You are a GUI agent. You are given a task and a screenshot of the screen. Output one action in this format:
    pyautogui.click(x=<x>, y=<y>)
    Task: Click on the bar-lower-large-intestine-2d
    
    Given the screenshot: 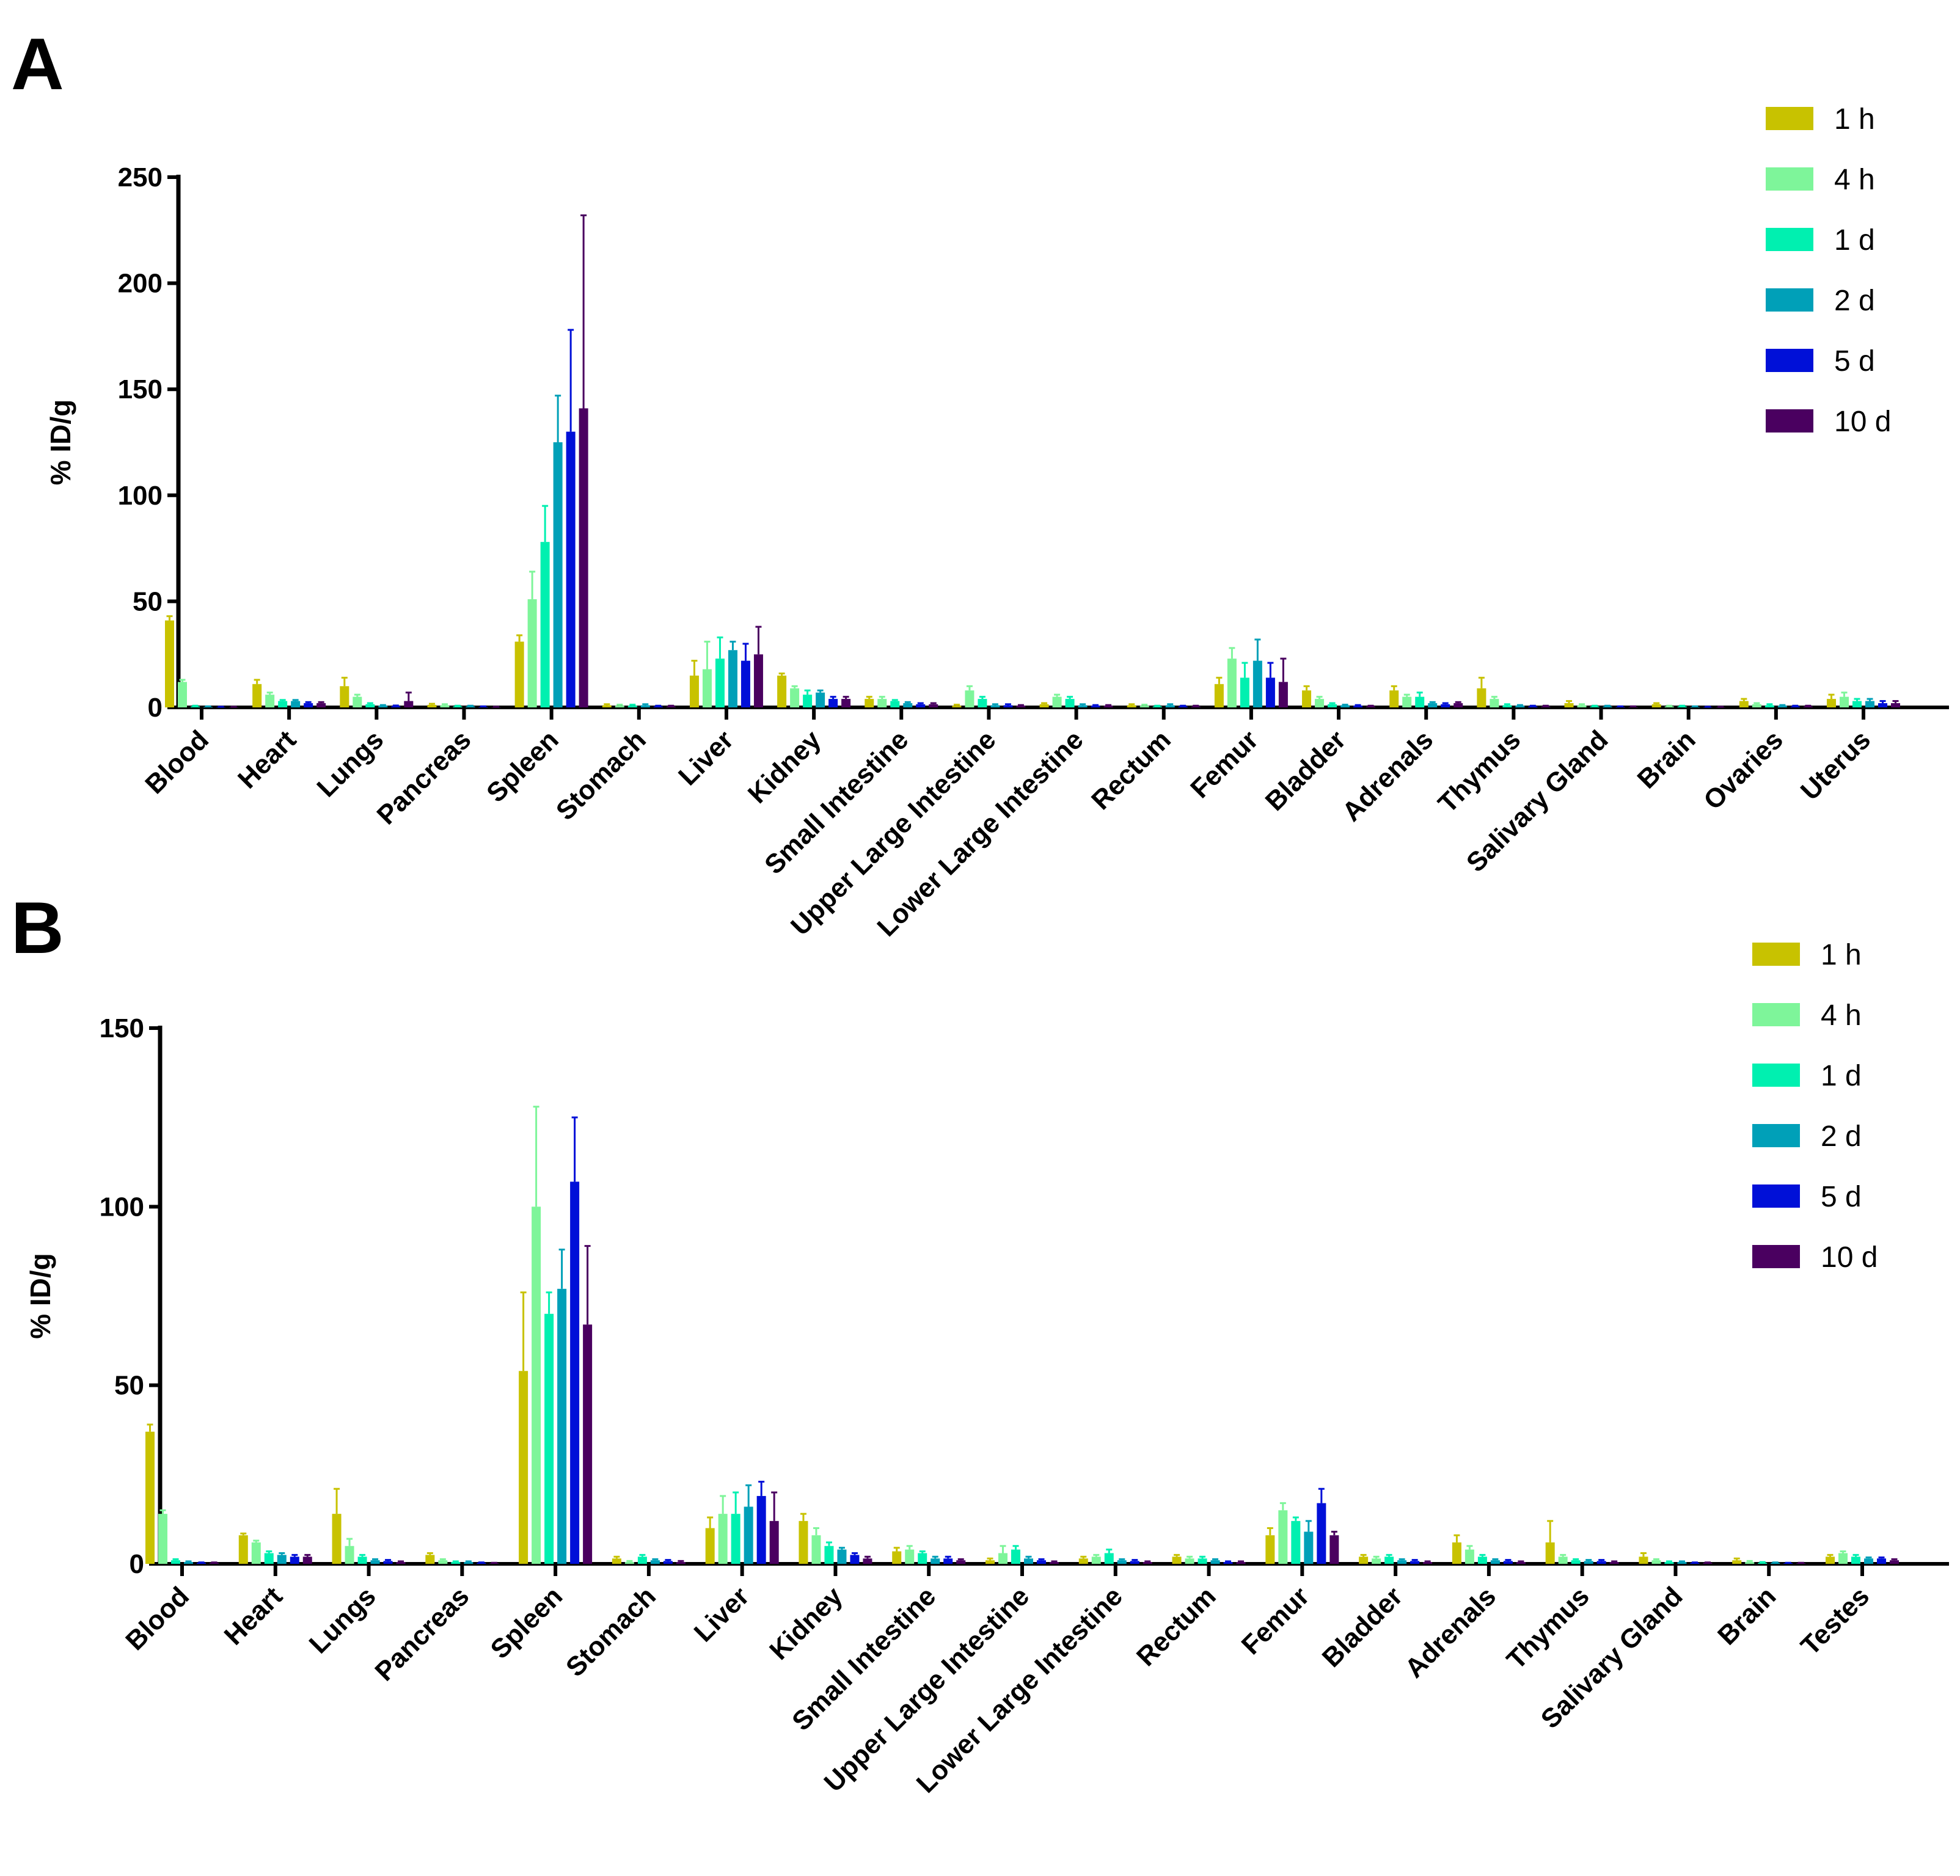 What is the action you would take?
    pyautogui.click(x=1122, y=1562)
    